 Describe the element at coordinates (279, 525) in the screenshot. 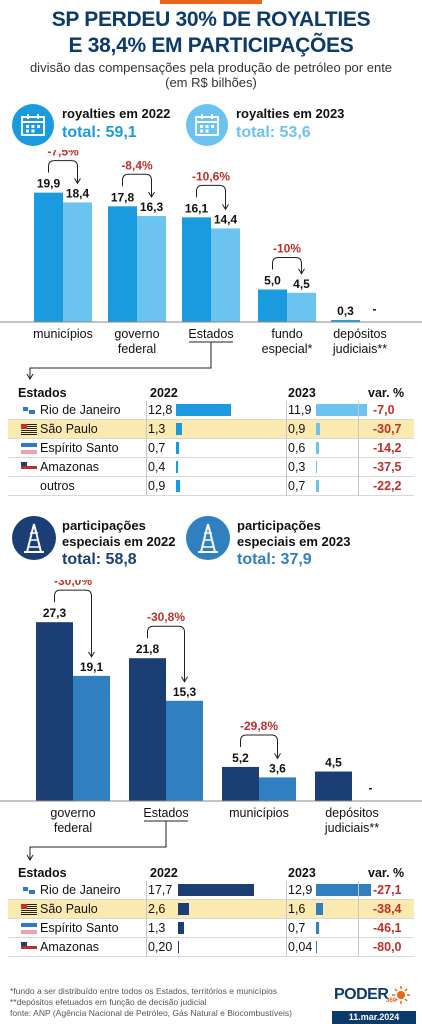

I see `pe-2023-label1: participações` at that location.